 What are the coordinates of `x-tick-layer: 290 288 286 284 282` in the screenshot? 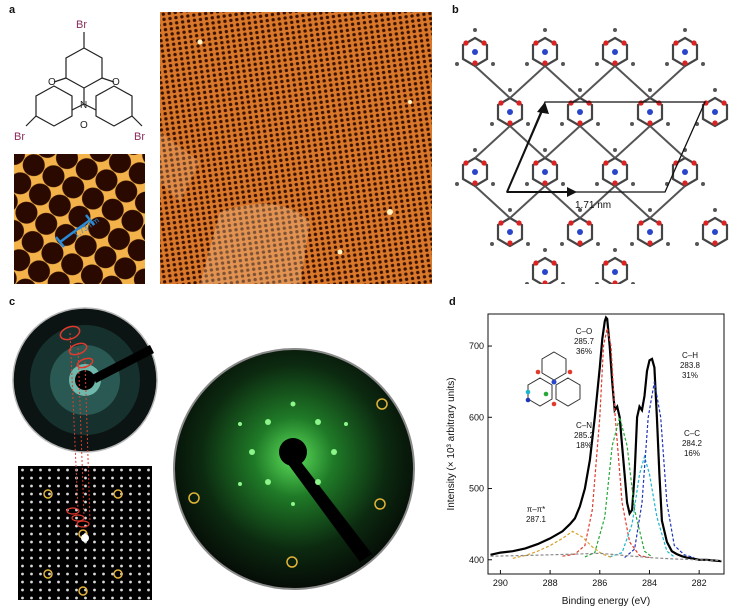 It's located at (600, 579).